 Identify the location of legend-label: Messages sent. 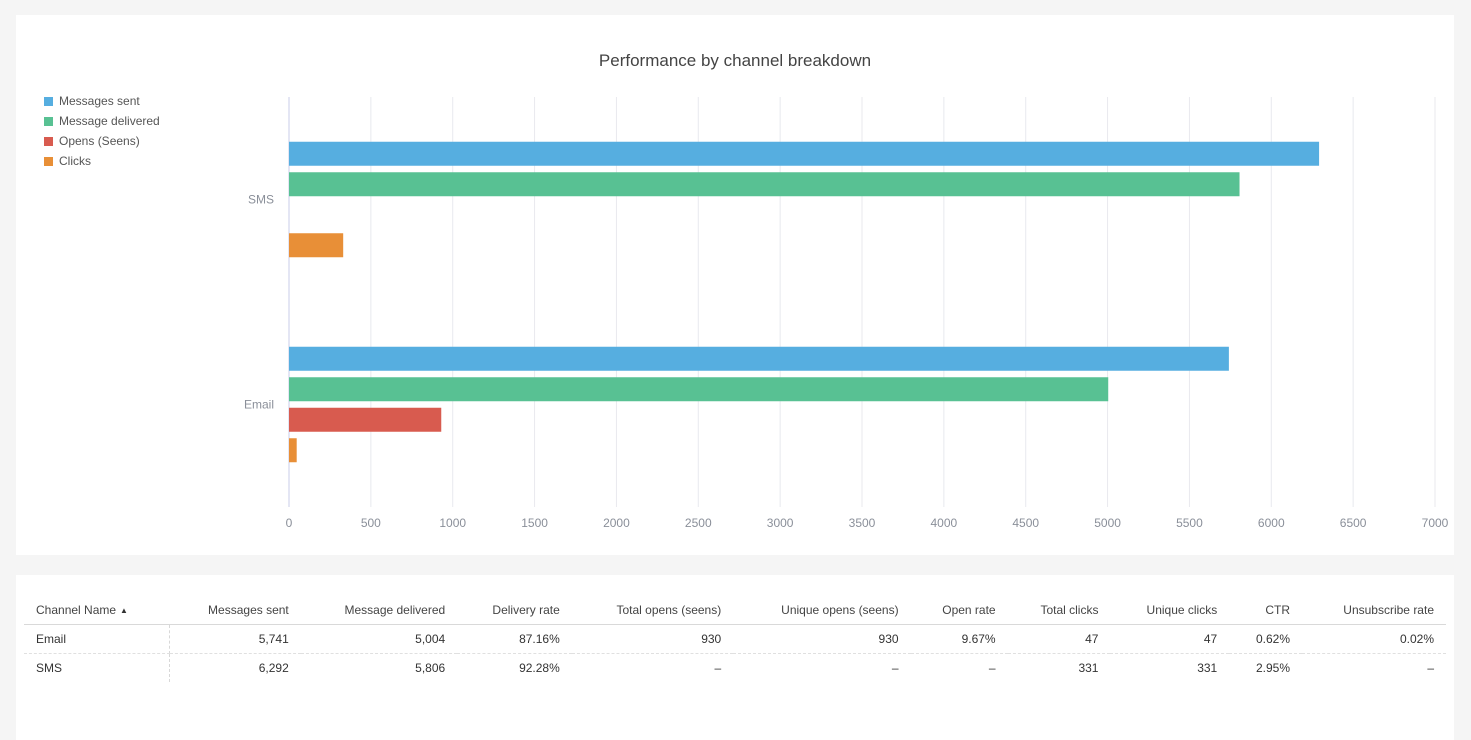
(99, 101).